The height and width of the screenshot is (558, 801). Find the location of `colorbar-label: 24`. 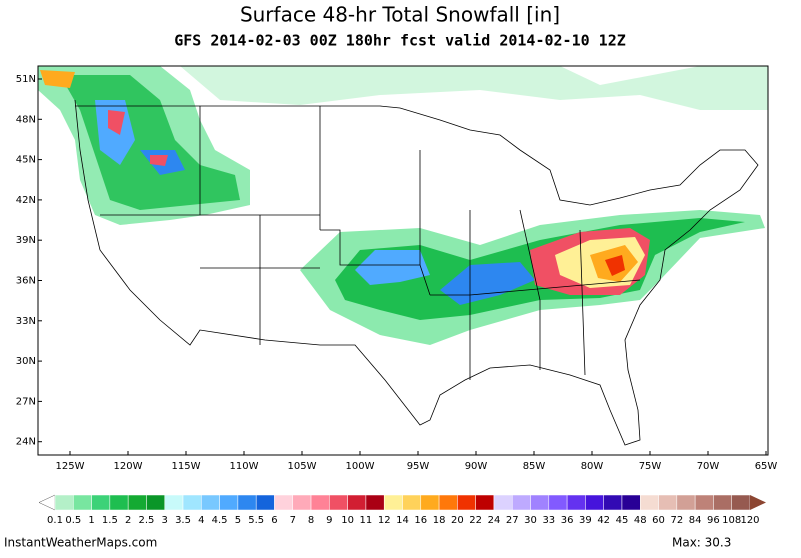

colorbar-label: 24 is located at coordinates (494, 520).